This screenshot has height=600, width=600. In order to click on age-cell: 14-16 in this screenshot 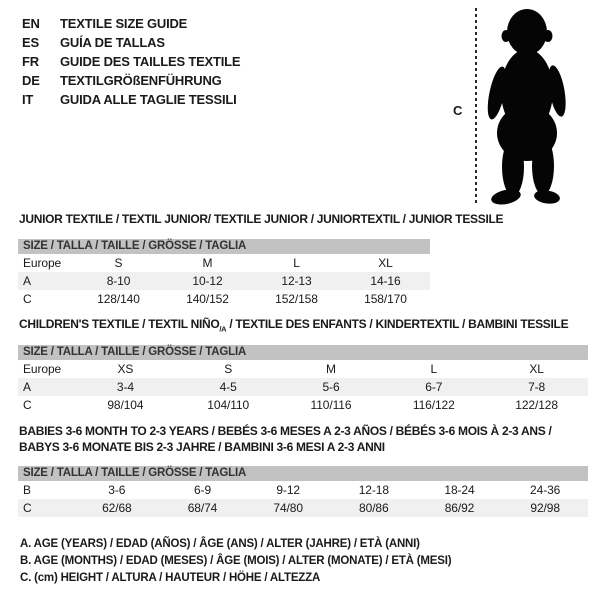, I will do `click(385, 281)`.